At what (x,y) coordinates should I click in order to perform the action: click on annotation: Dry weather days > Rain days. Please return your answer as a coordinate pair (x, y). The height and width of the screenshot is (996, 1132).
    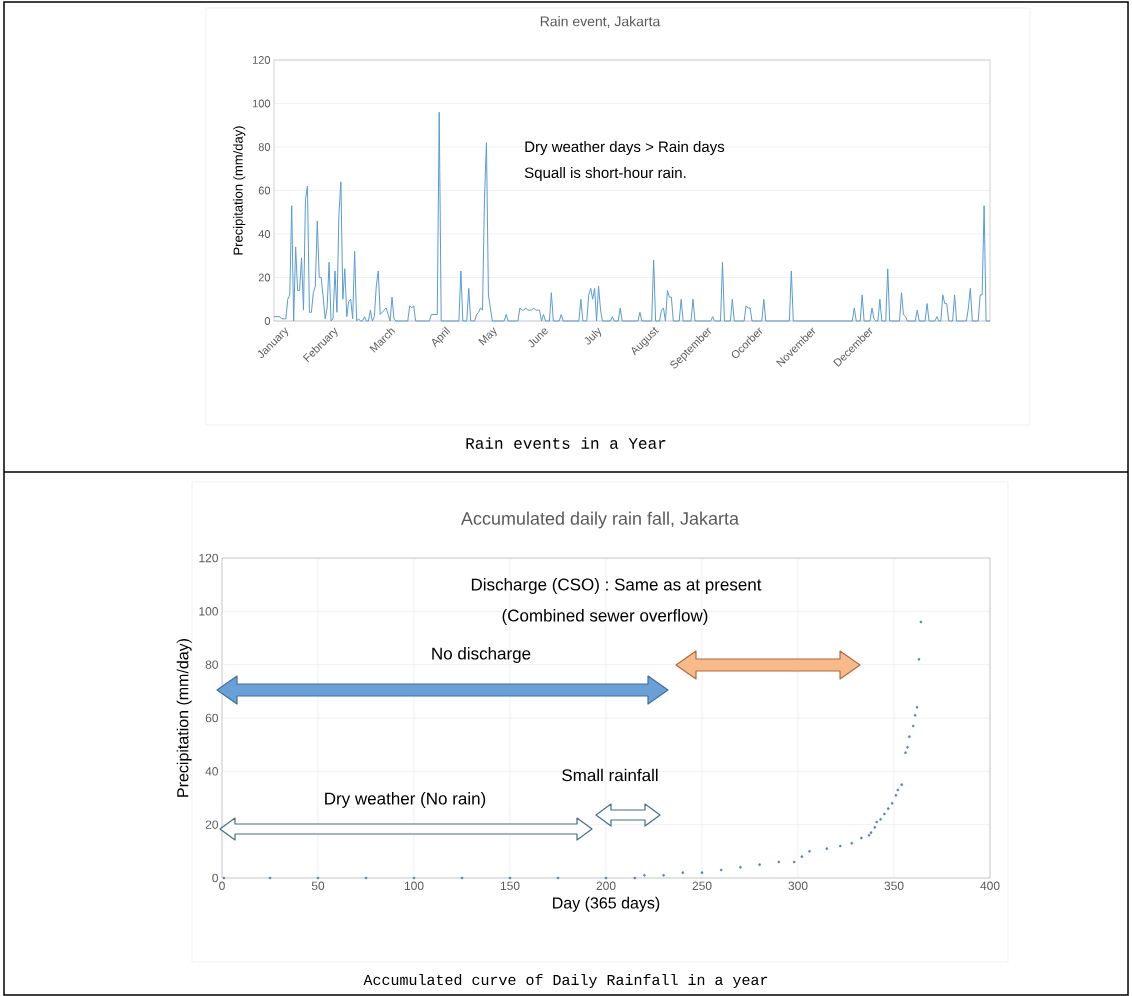
    Looking at the image, I should click on (625, 148).